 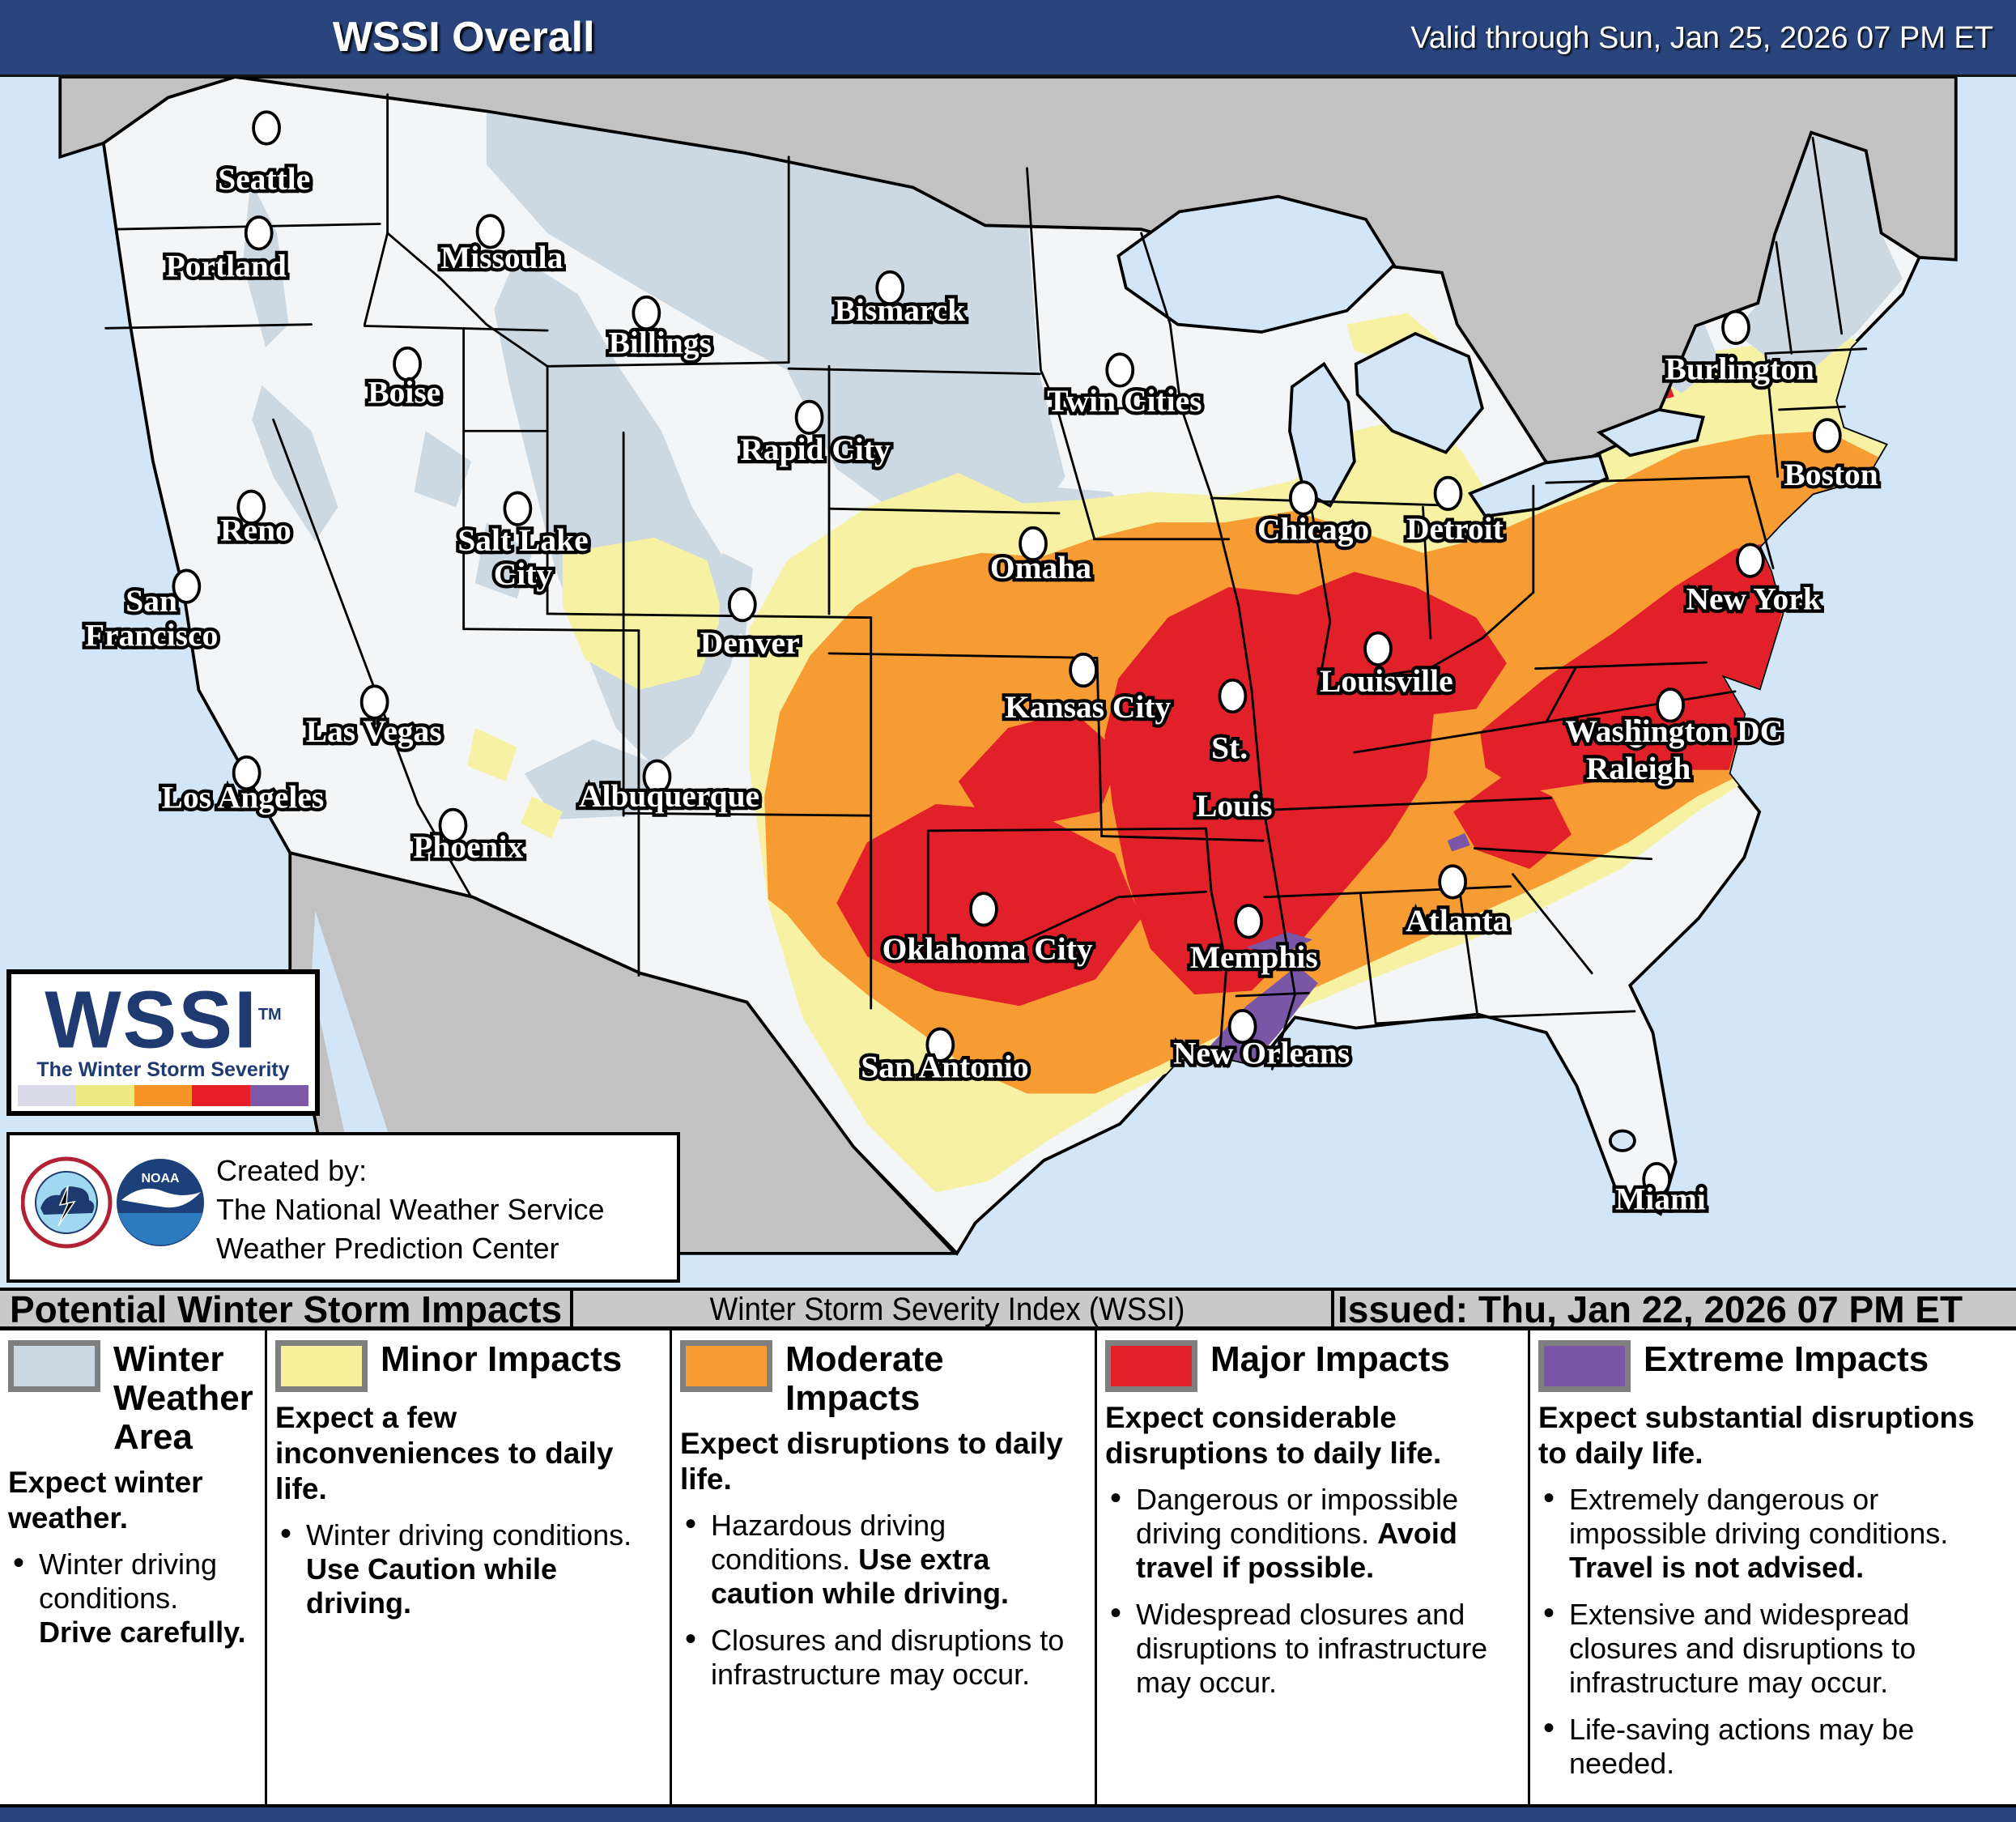 I want to click on legend-swatch-winter-weather-area, so click(x=54, y=1366).